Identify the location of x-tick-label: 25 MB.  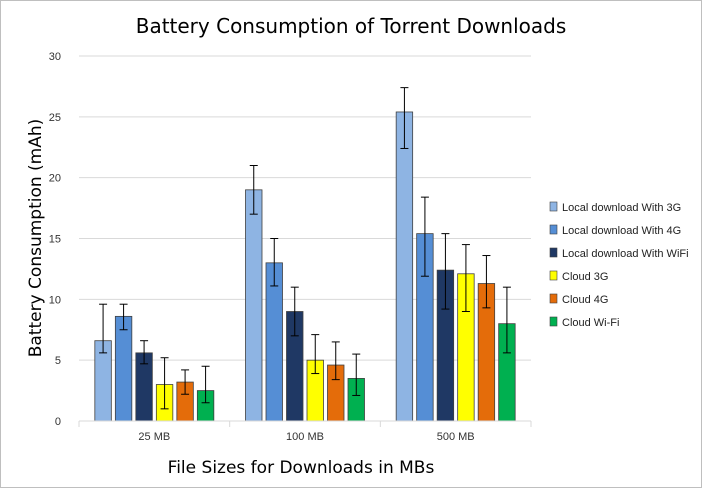
(154, 437).